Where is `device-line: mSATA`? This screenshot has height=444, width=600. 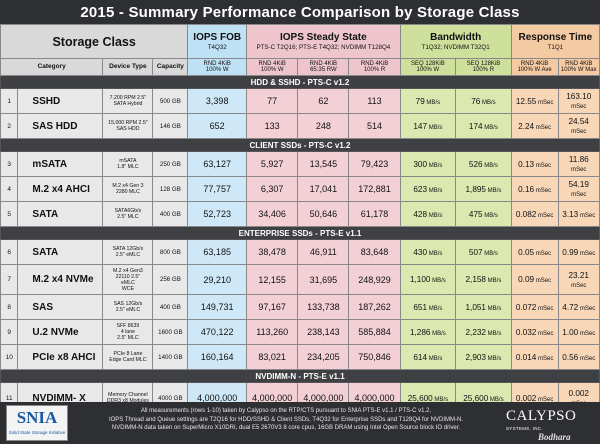
device-line: mSATA is located at coordinates (128, 161).